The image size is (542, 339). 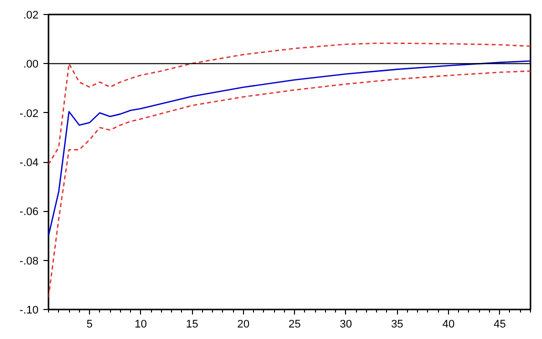 What do you see at coordinates (31, 16) in the screenshot?
I see `y-tick-label: .02` at bounding box center [31, 16].